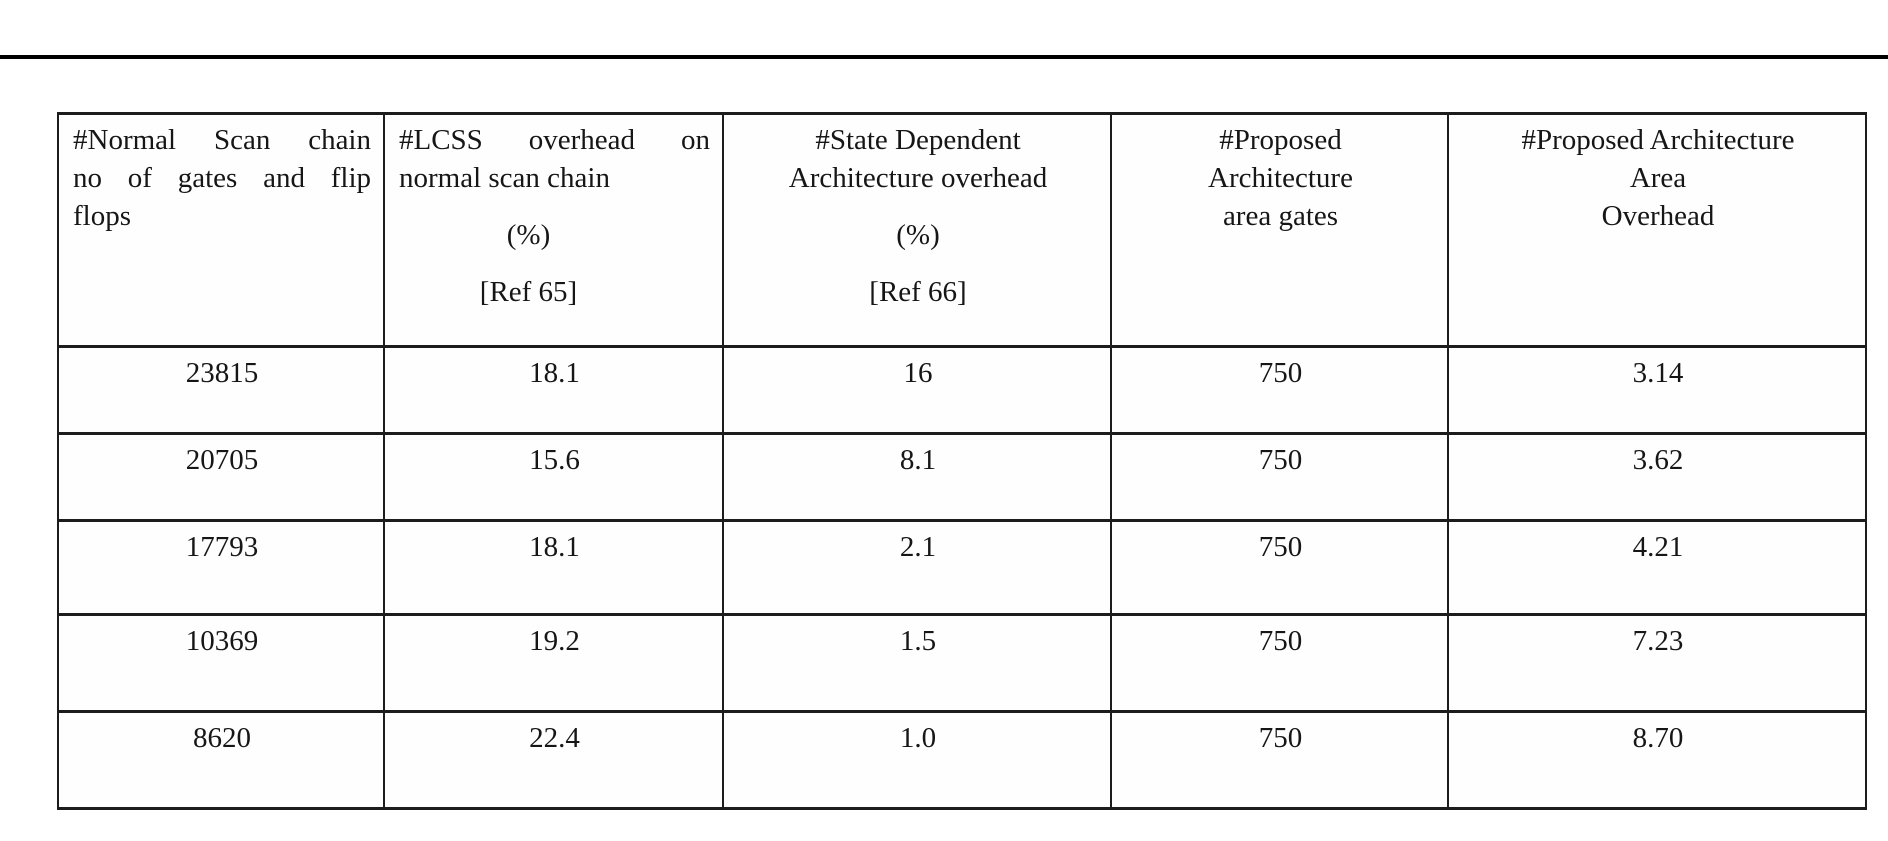 This screenshot has height=841, width=1888. Describe the element at coordinates (528, 292) in the screenshot. I see `header-reference: [Ref 65]` at that location.